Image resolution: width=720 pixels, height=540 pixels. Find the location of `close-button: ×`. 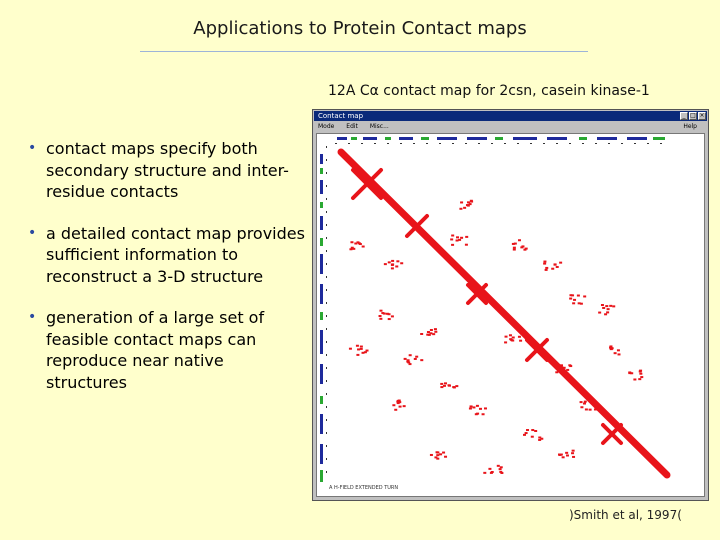

close-button: × is located at coordinates (702, 116).